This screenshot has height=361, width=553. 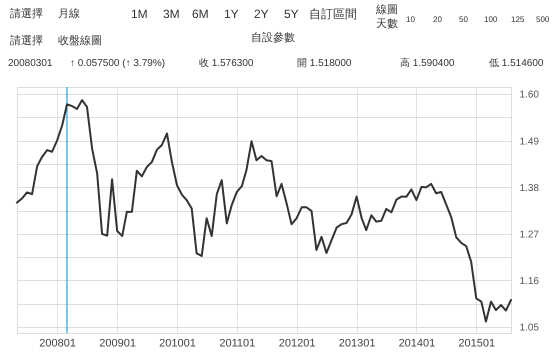 I want to click on text: 高 1.590400, so click(x=427, y=63).